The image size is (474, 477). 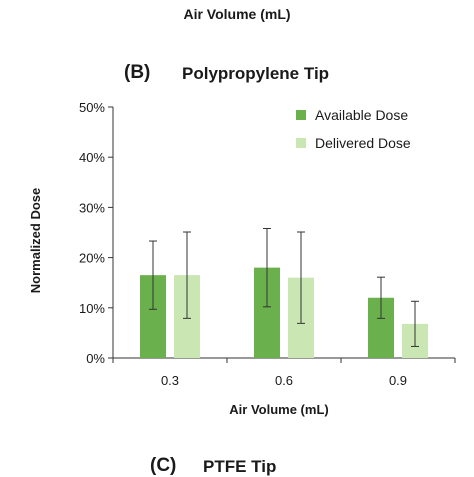 What do you see at coordinates (237, 14) in the screenshot?
I see `top-caption: Air Volume (mL)` at bounding box center [237, 14].